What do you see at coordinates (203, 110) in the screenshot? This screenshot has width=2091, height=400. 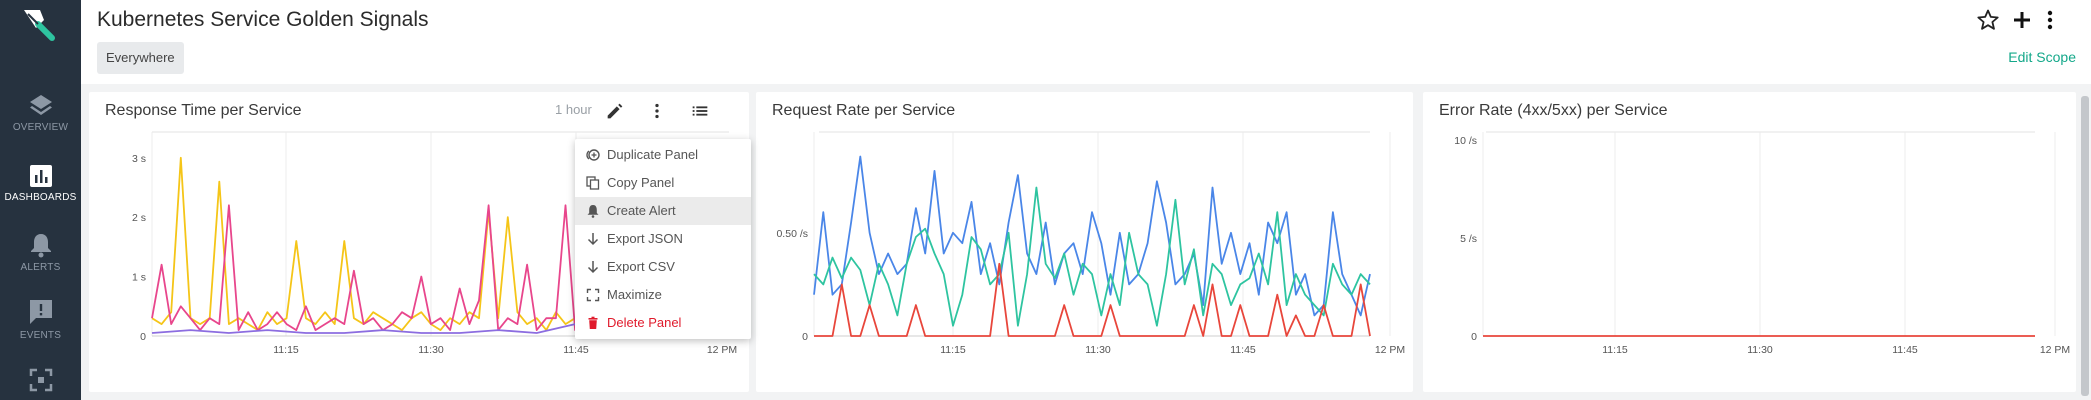 I see `panel-title: Response Time per Service` at bounding box center [203, 110].